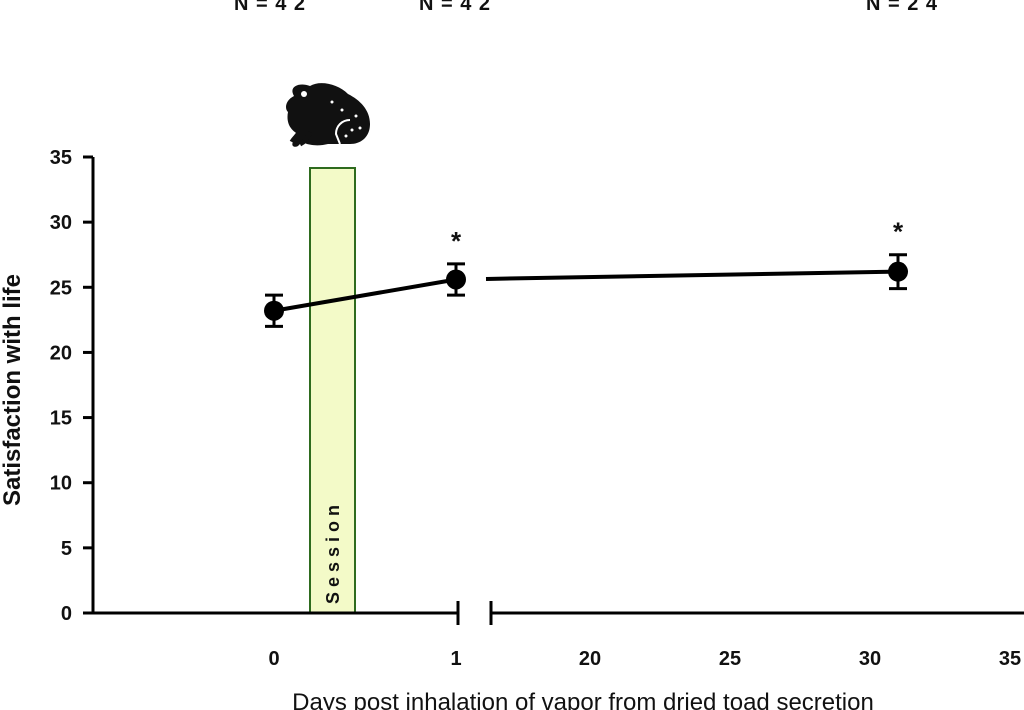  Describe the element at coordinates (333, 552) in the screenshot. I see `session-label: Session` at that location.